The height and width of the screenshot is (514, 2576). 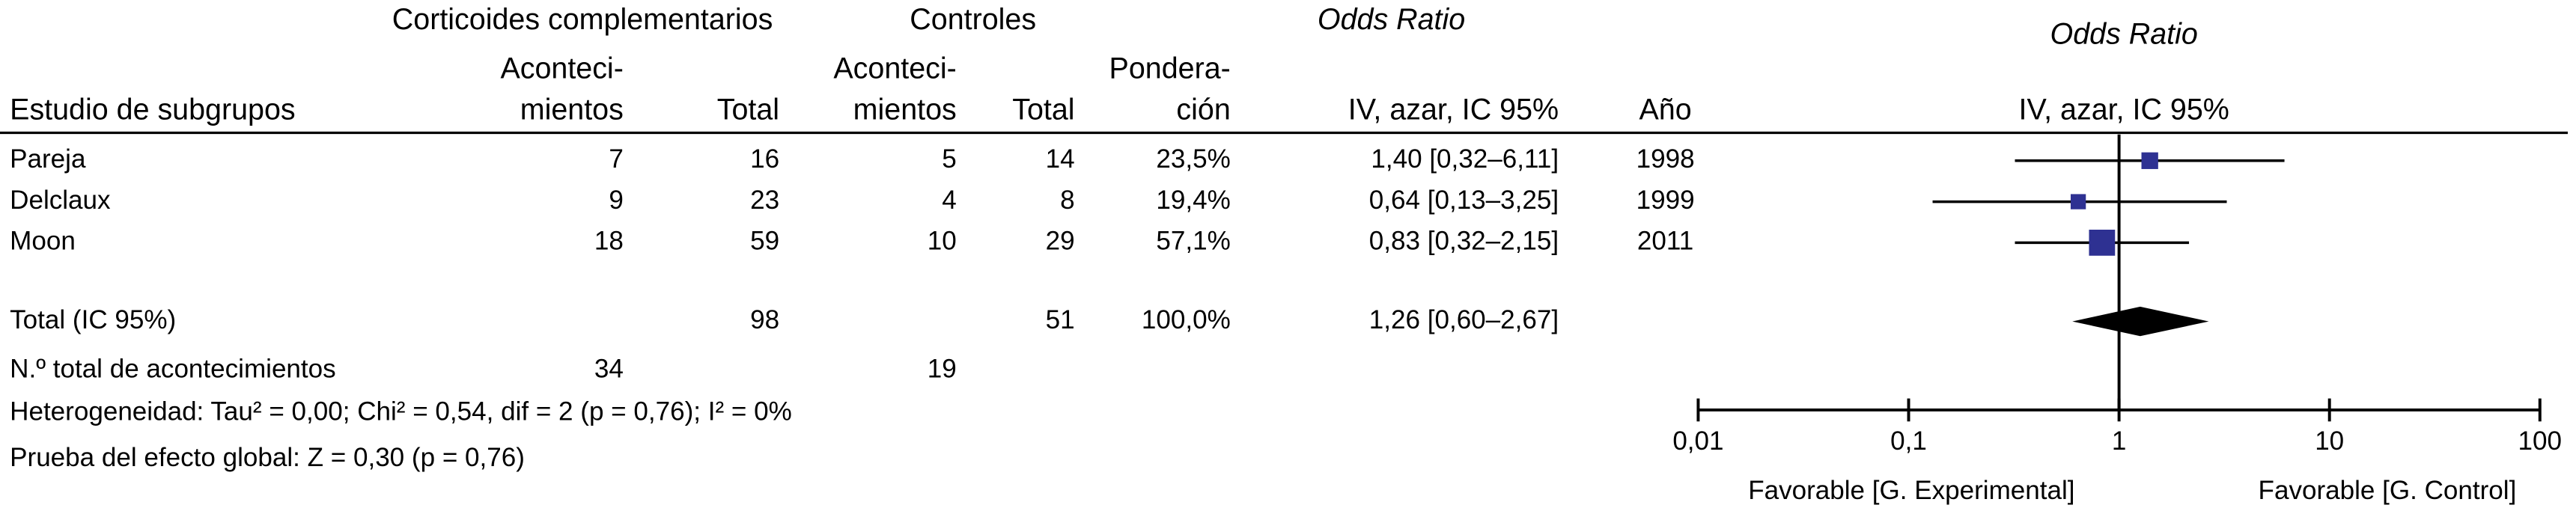 I want to click on plot-title: Odds Ratio, so click(x=2124, y=34).